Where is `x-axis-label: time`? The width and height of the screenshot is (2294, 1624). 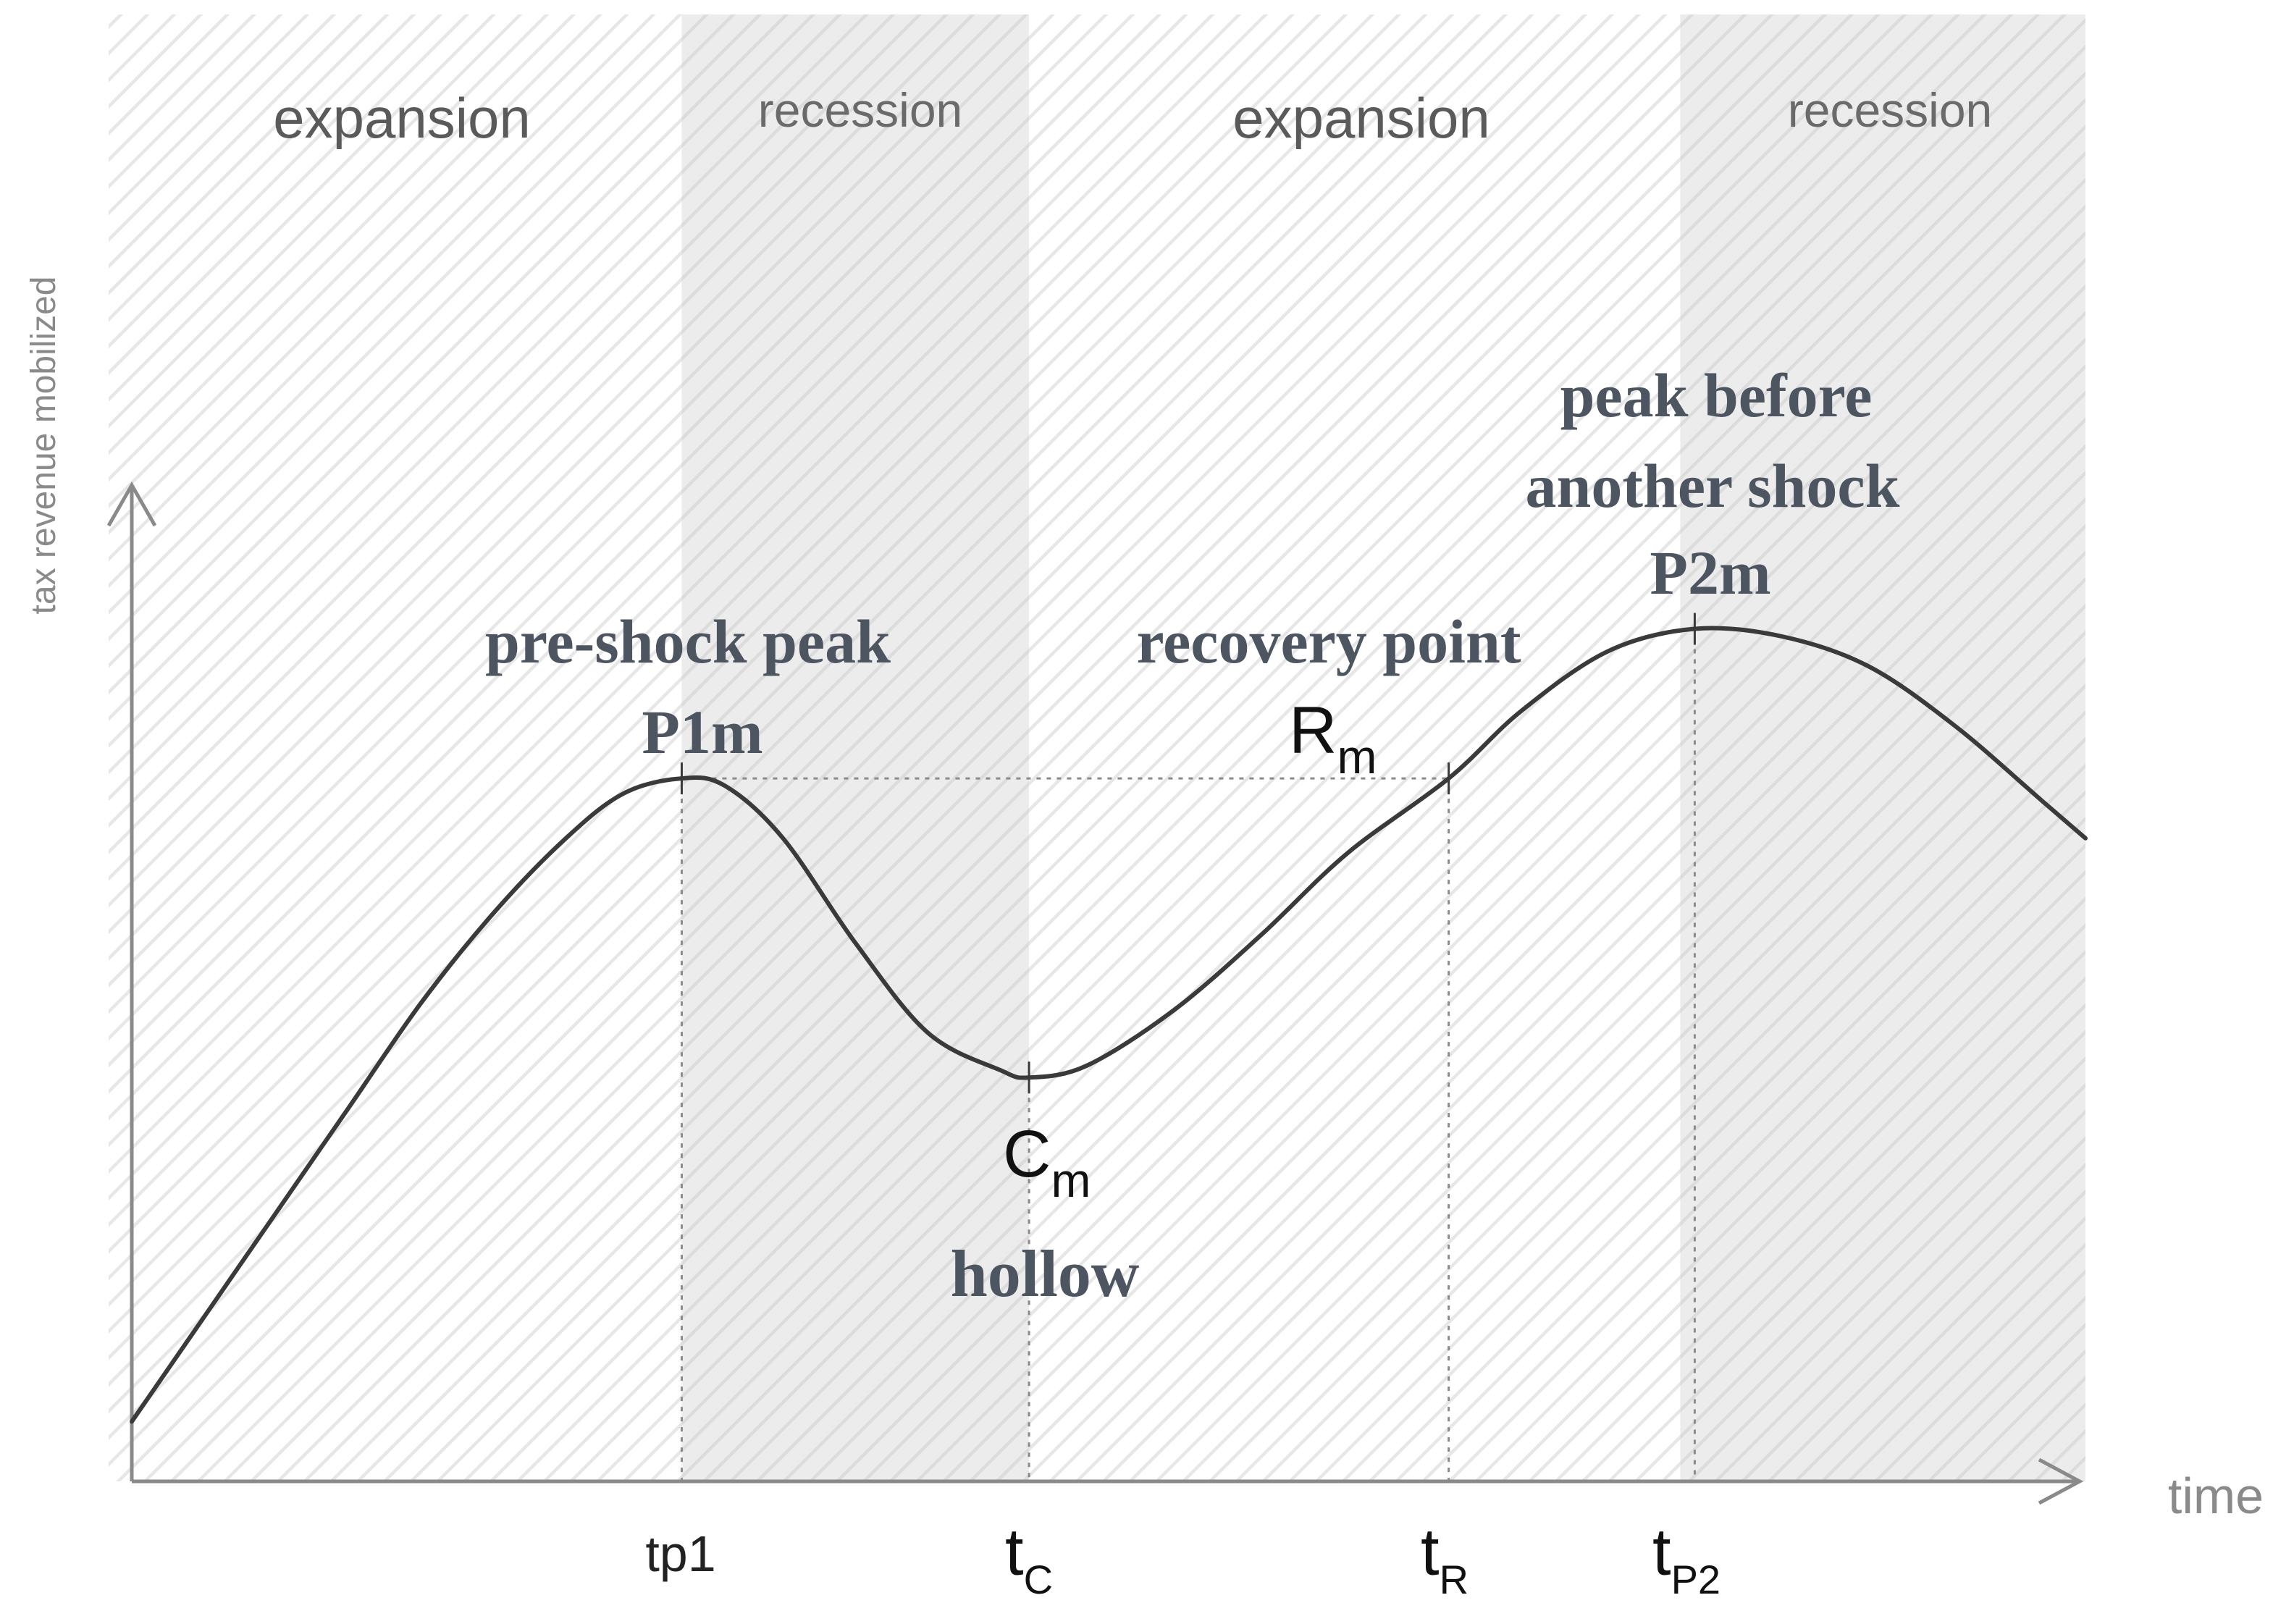 x-axis-label: time is located at coordinates (2216, 1496).